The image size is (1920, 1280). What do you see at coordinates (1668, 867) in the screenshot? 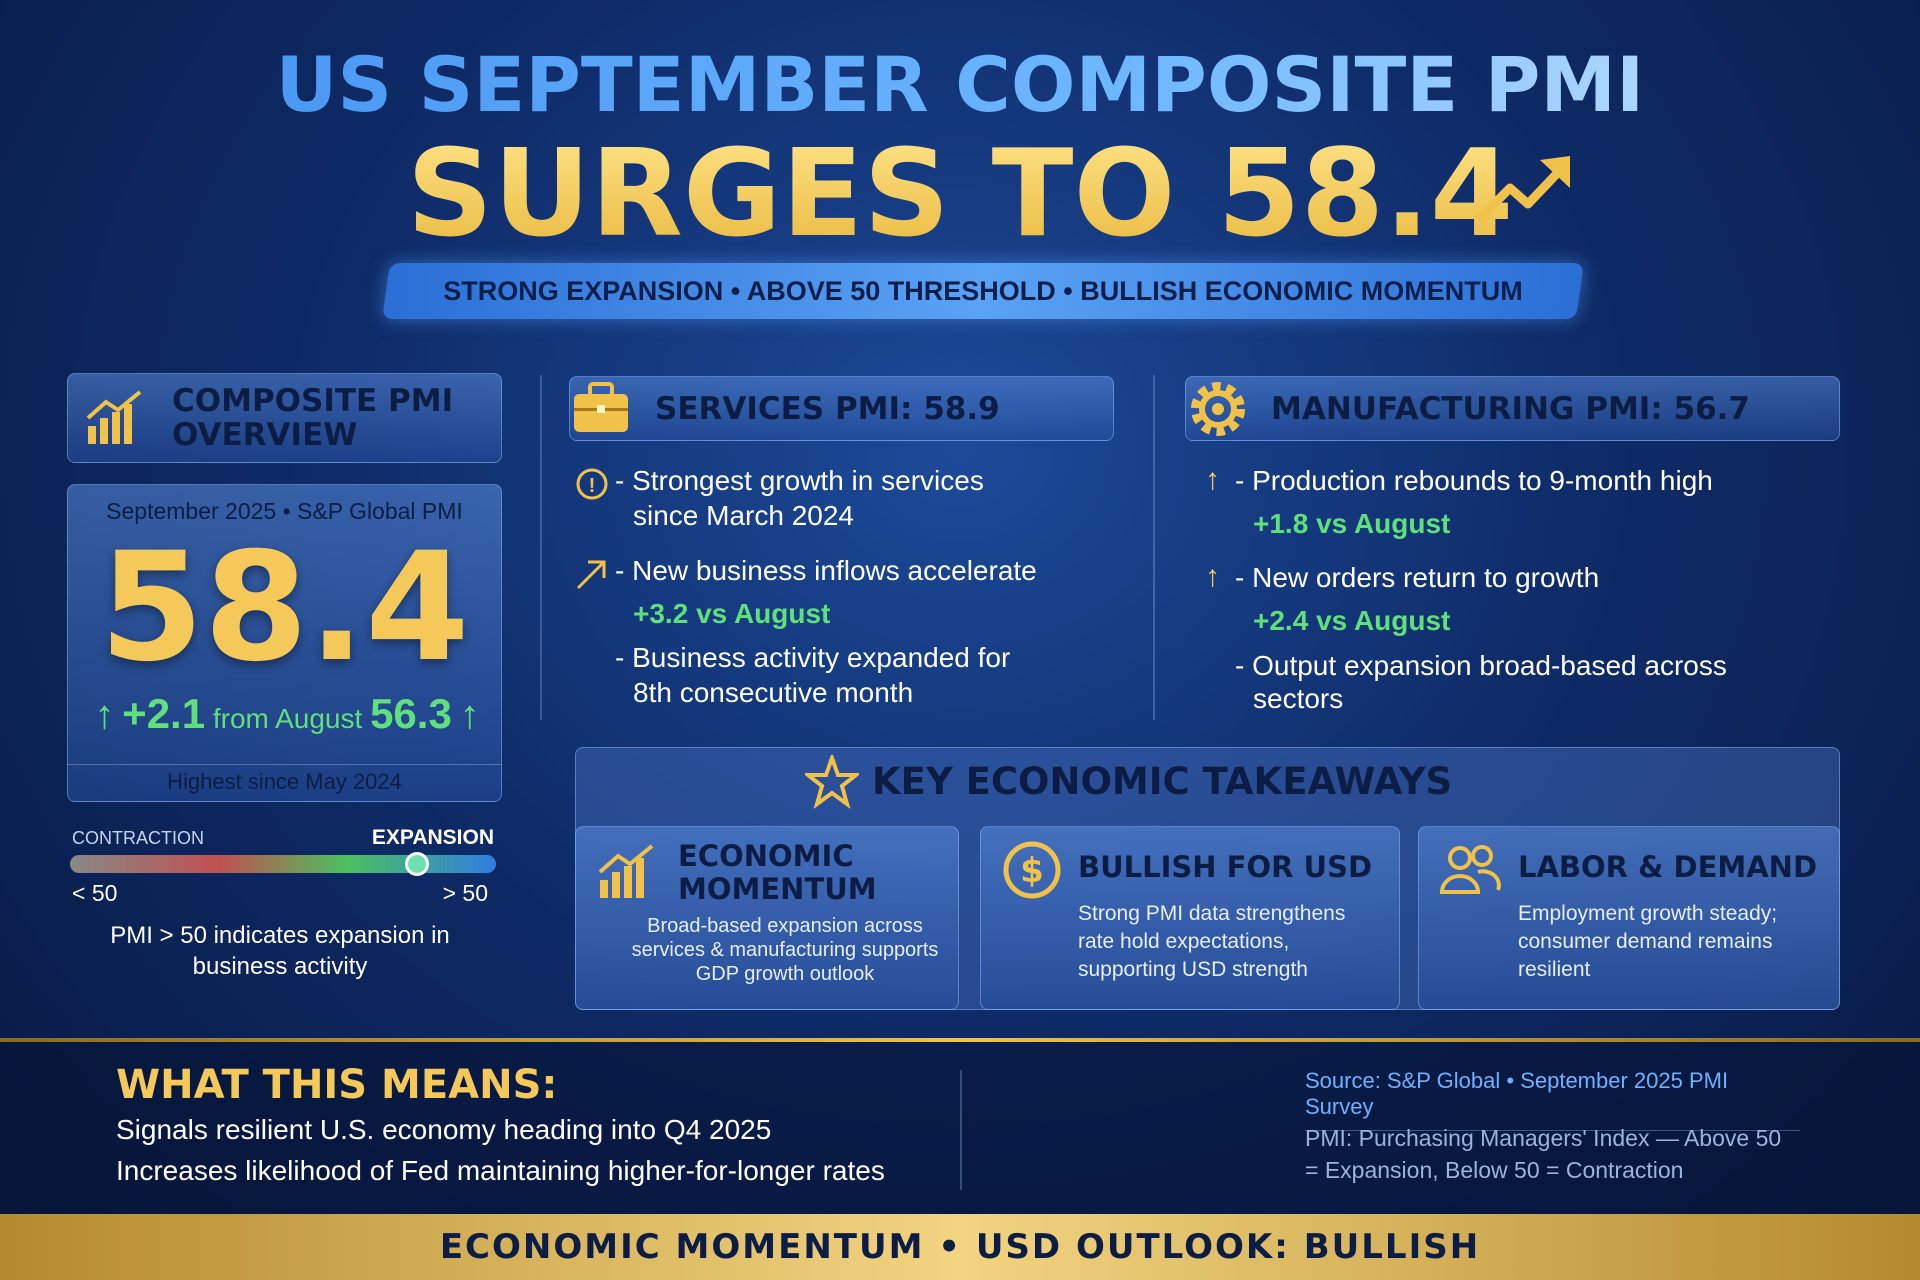
I see `takeaway-title: LABOR & DEMAND` at bounding box center [1668, 867].